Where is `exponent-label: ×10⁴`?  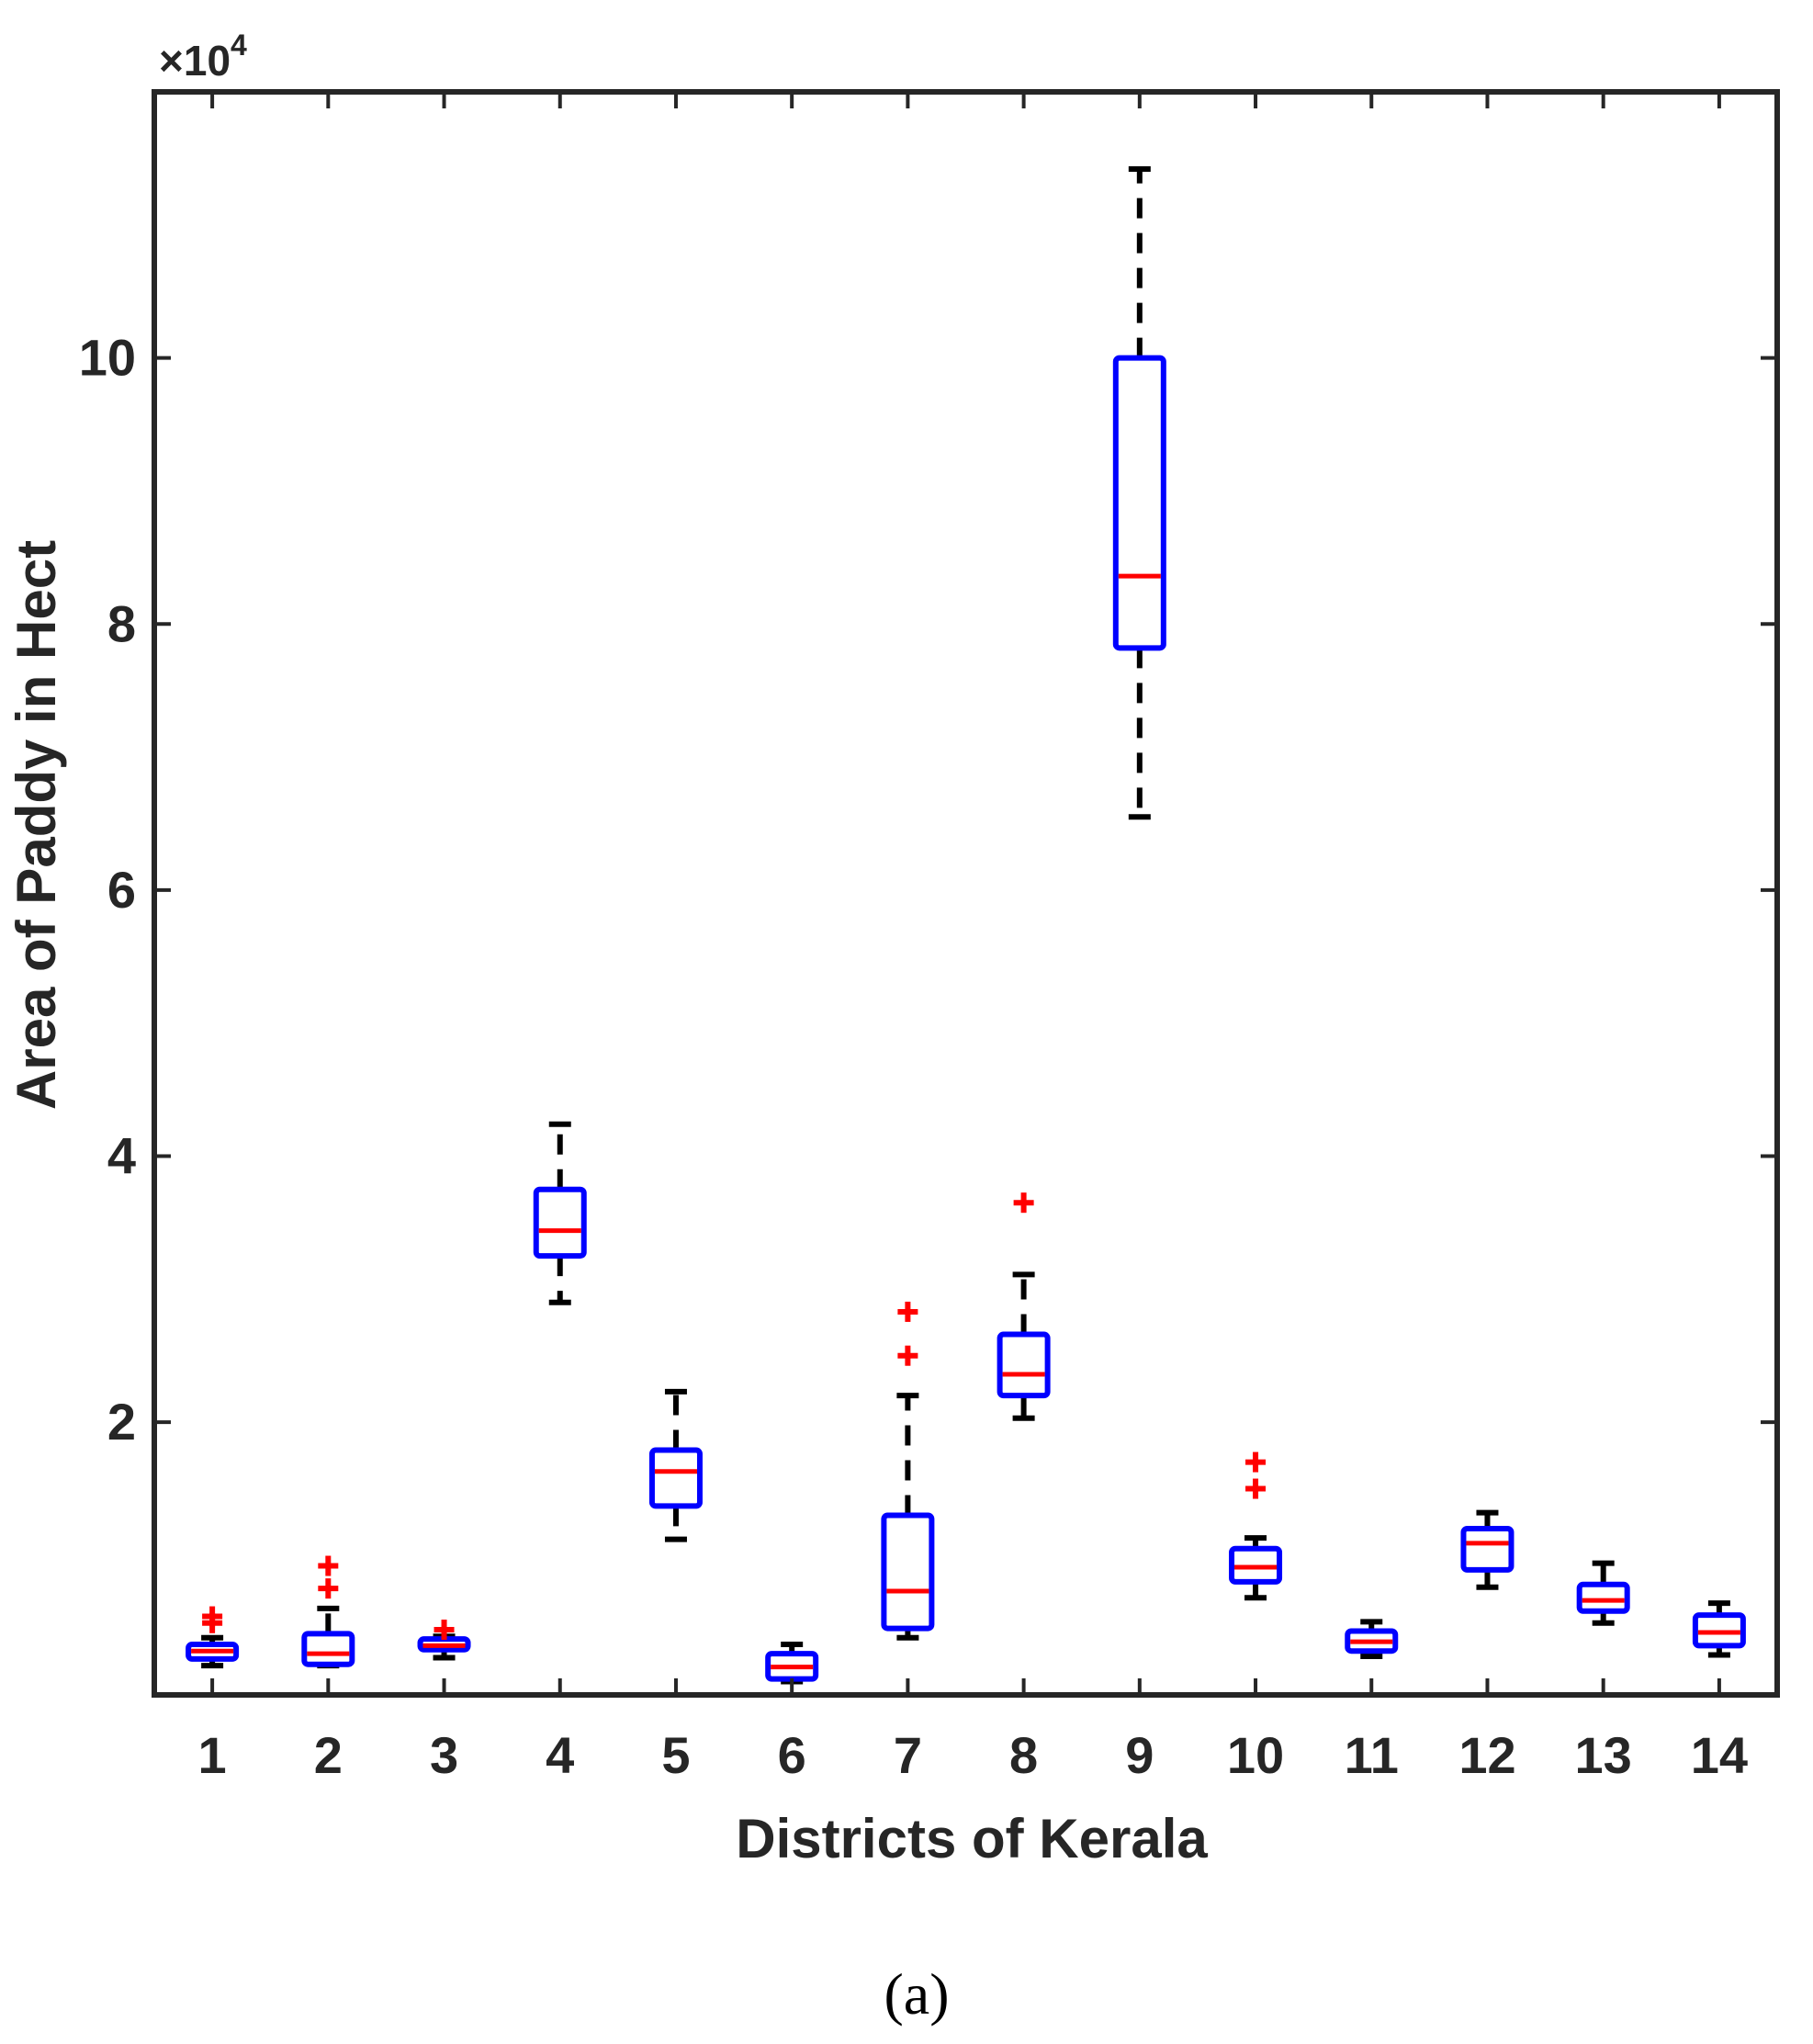 exponent-label: ×10⁴ is located at coordinates (203, 56).